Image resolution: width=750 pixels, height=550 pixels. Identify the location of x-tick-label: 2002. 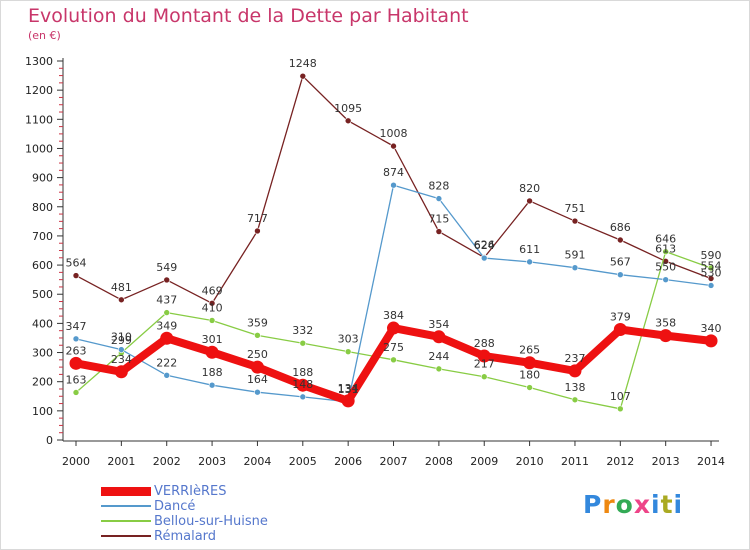
(167, 461).